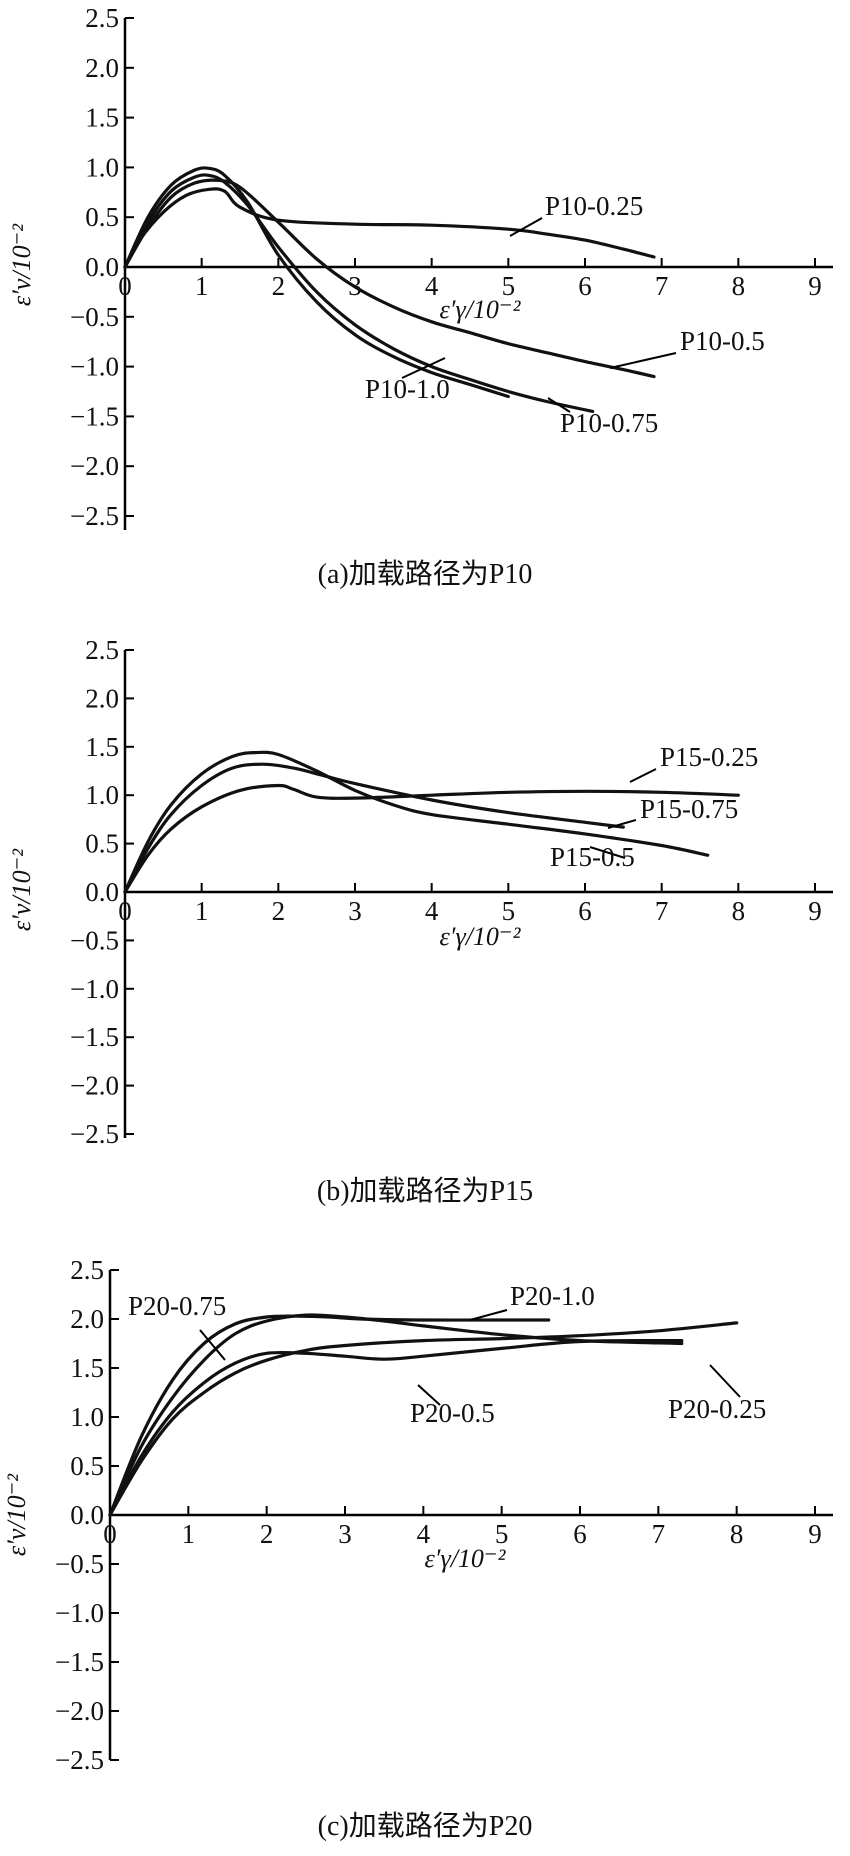  Describe the element at coordinates (425, 1191) in the screenshot. I see `chart-caption: (b)加载路径为P15` at that location.